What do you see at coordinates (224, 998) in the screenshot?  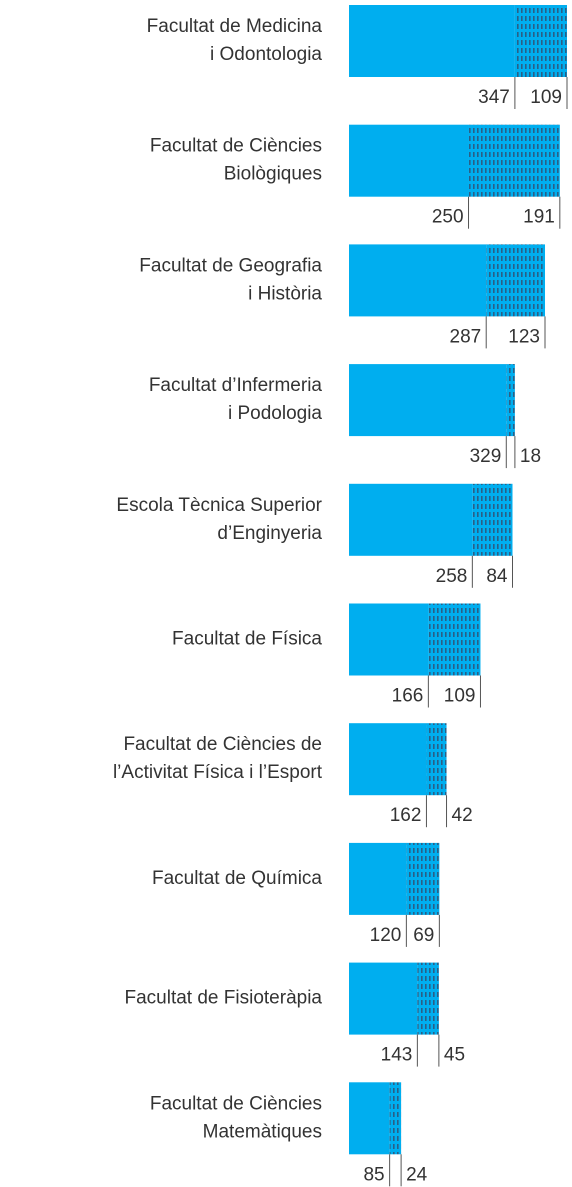 I see `category-label: Facultat de Fisioteràpia` at bounding box center [224, 998].